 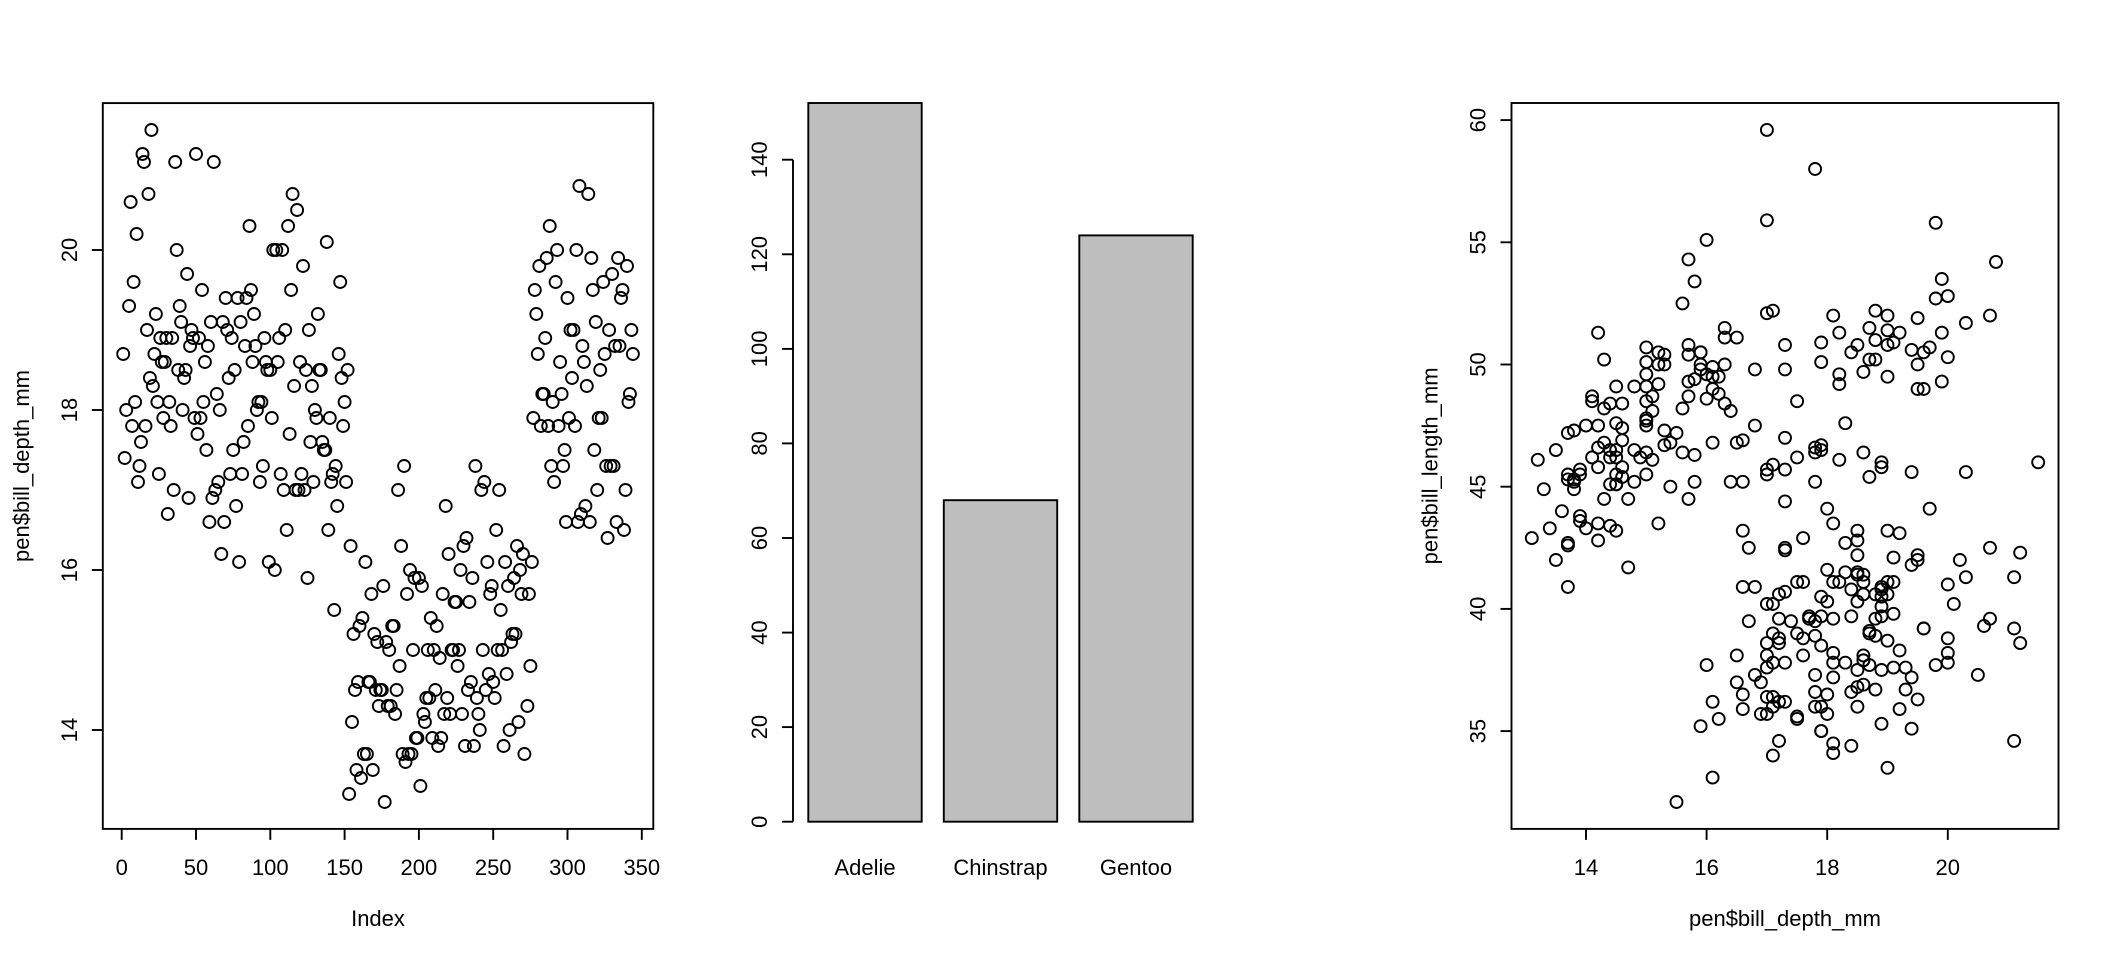 What do you see at coordinates (1706, 867) in the screenshot?
I see `x-tick-label: 16` at bounding box center [1706, 867].